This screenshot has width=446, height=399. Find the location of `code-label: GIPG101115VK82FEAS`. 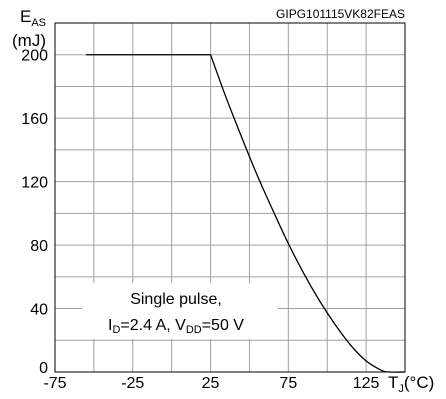

code-label: GIPG101115VK82FEAS is located at coordinates (340, 14).